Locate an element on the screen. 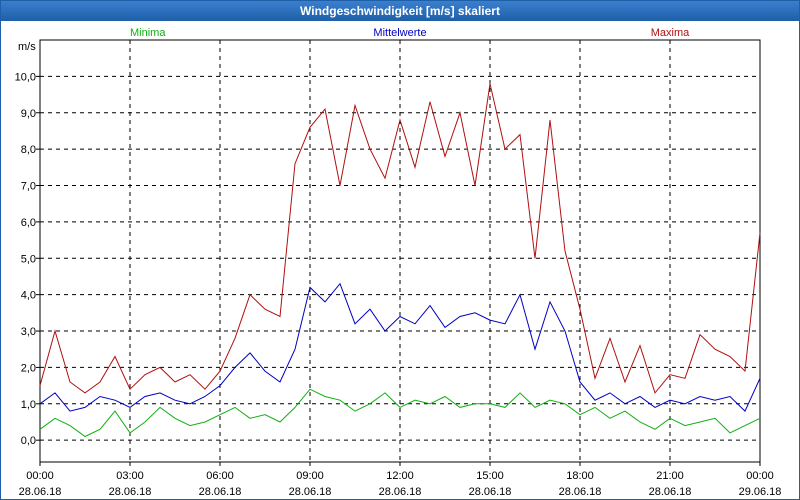 This screenshot has width=800, height=500. legend-entry-minima: Minima is located at coordinates (148, 33).